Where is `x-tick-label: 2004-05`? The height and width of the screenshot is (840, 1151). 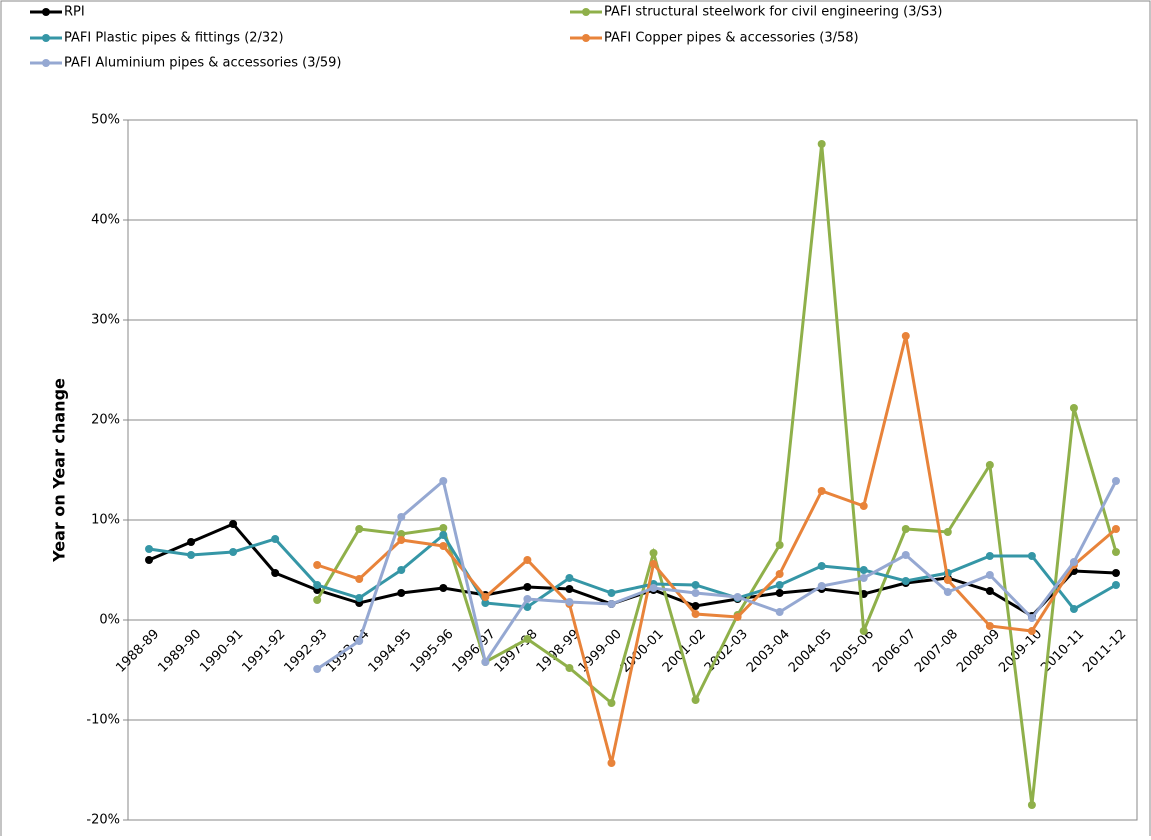
x-tick-label: 2004-05 is located at coordinates (810, 651).